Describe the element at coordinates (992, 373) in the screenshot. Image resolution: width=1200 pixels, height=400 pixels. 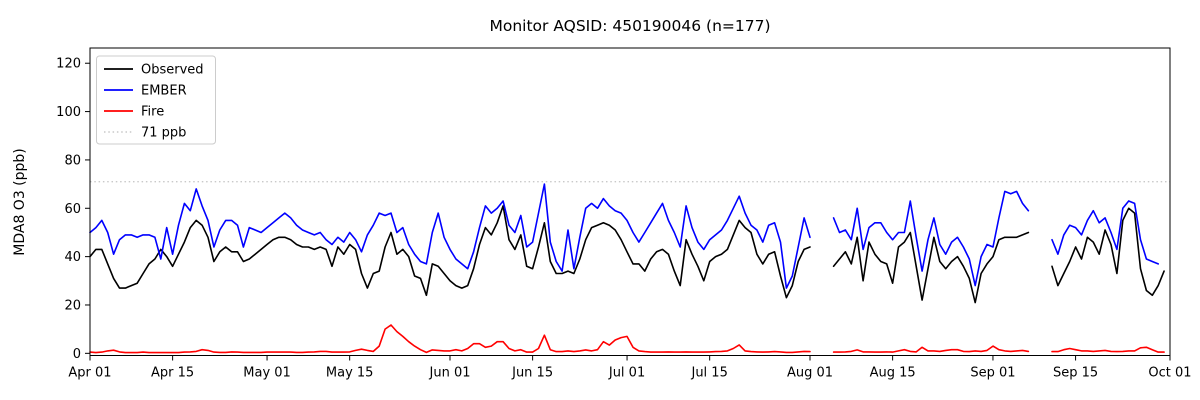
I see `x-tick-label: Sep 01` at that location.